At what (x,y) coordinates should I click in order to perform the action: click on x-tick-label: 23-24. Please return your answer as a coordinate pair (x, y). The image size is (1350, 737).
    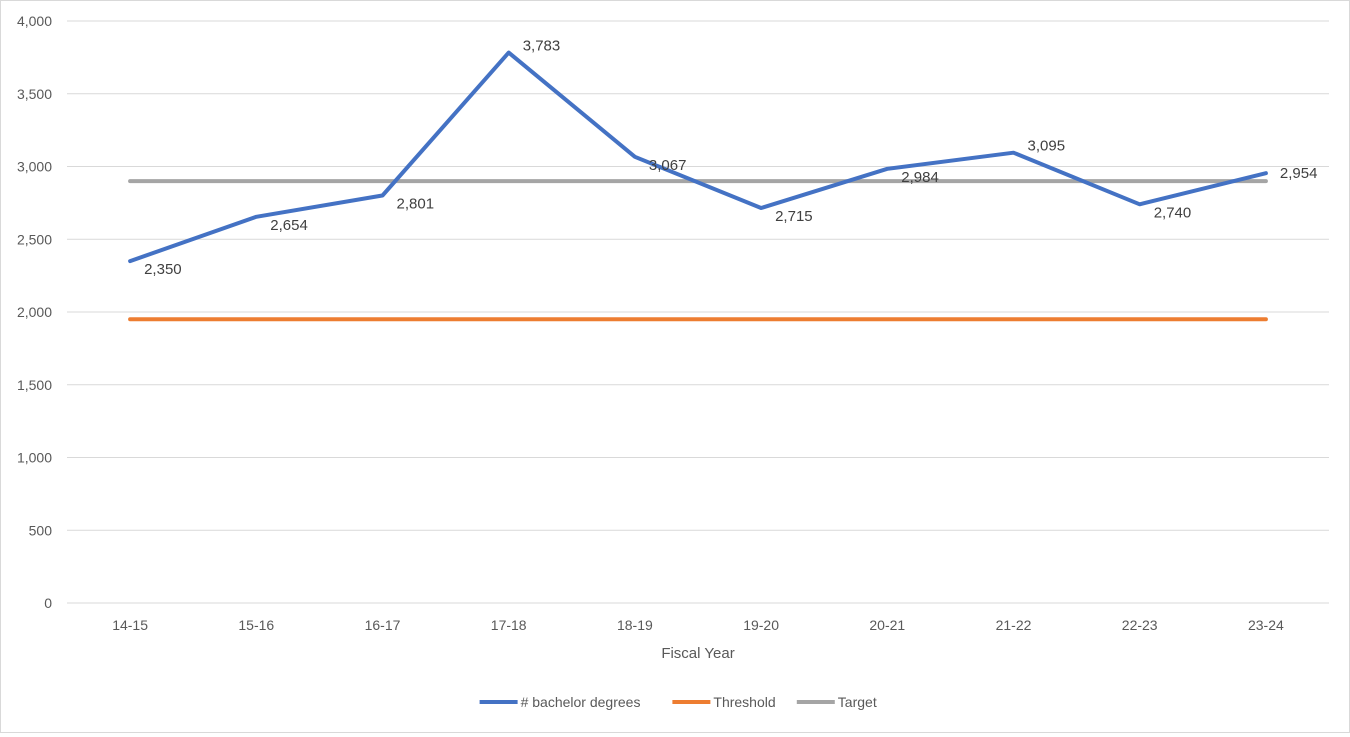
    Looking at the image, I should click on (1266, 625).